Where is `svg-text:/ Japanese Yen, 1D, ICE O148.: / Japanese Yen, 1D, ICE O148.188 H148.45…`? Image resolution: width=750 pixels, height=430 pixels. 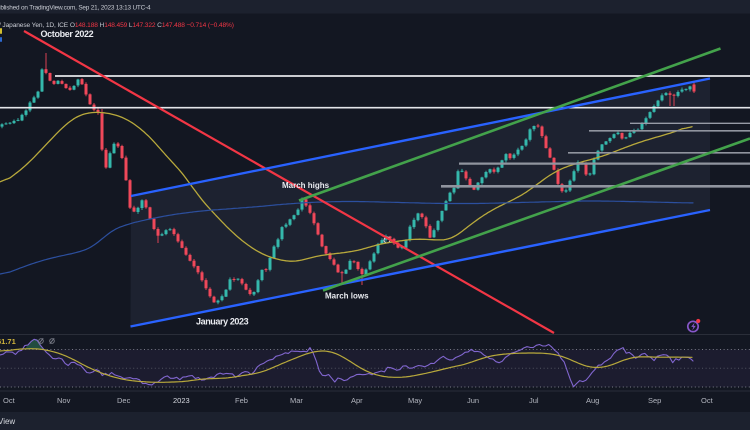
svg-text:/ Japanese Yen, 1D, ICE O148.: / Japanese Yen, 1D, ICE O148.188 H148.45… is located at coordinates (117, 25).